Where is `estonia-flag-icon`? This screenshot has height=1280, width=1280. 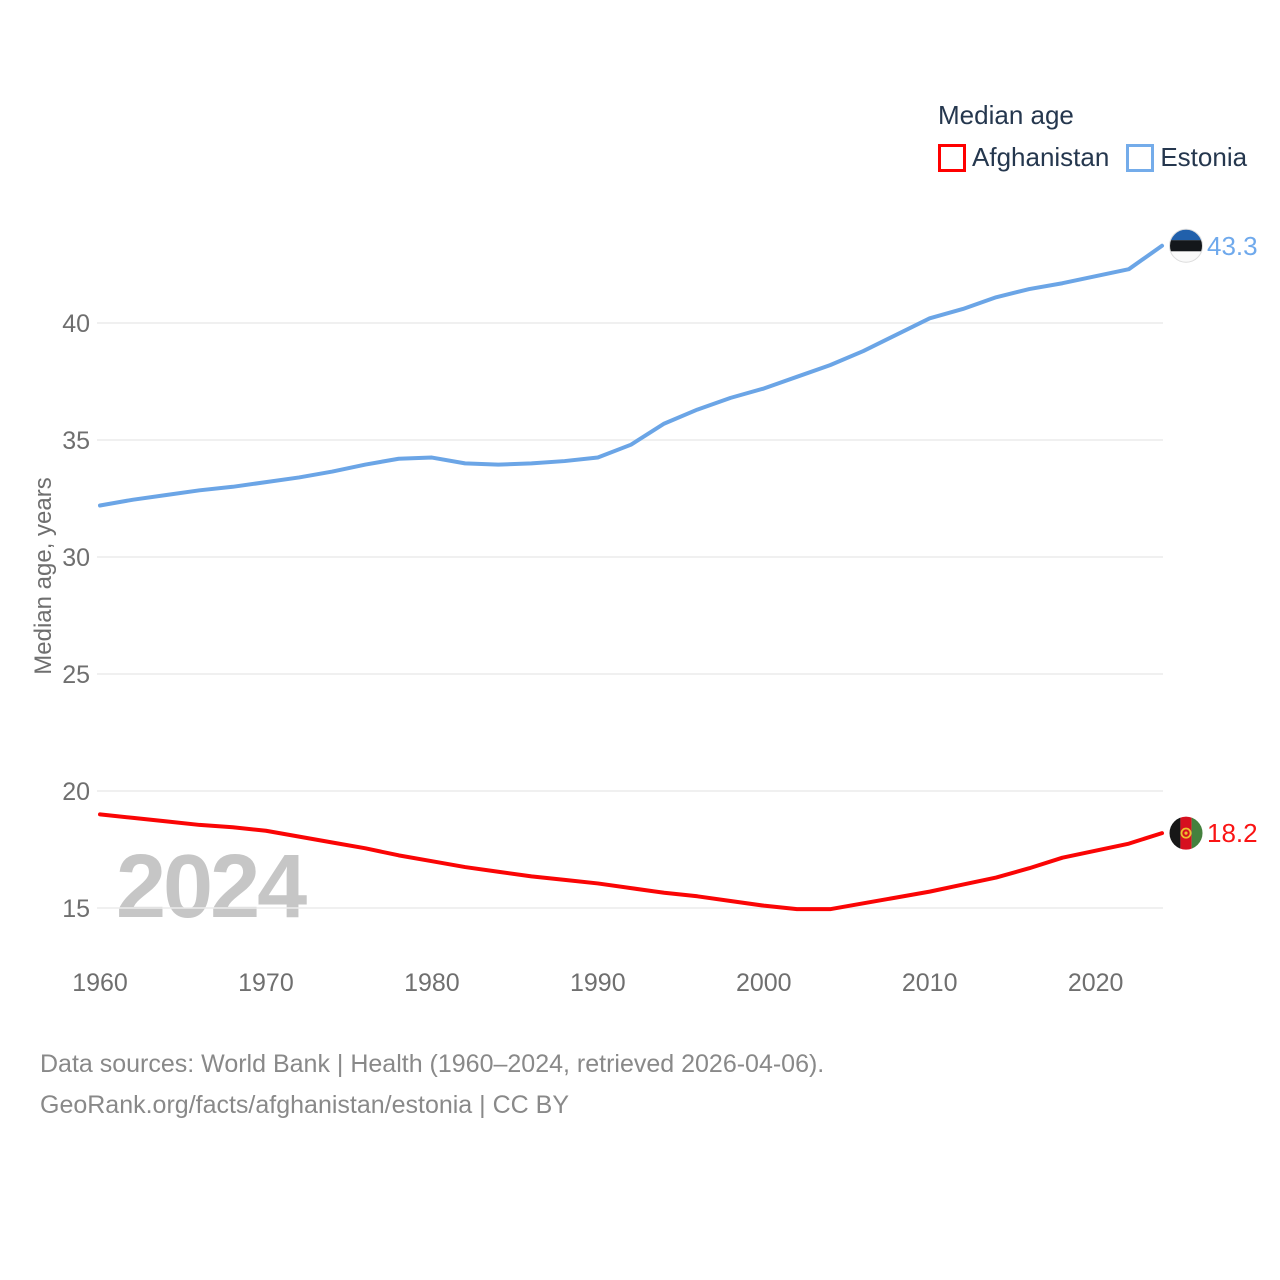
estonia-flag-icon is located at coordinates (1186, 245).